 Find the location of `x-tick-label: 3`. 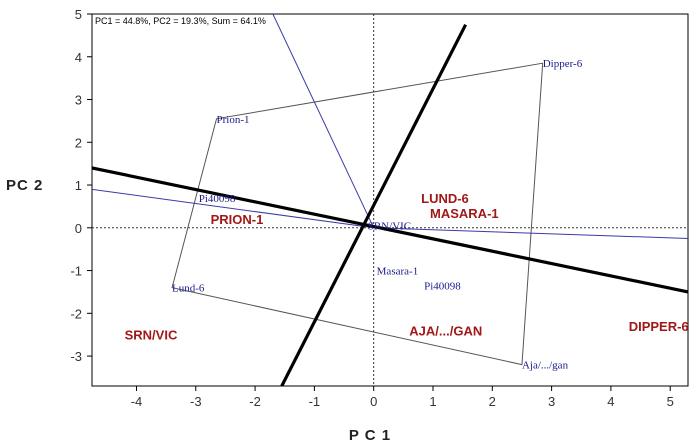

x-tick-label: 3 is located at coordinates (551, 401).